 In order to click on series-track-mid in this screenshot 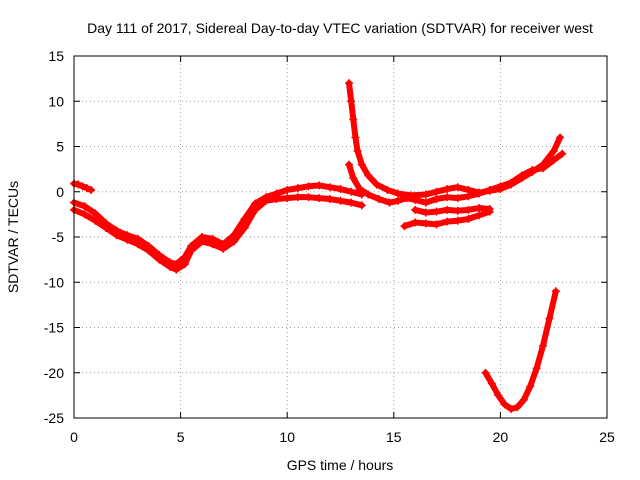, I will do `click(447, 219)`.